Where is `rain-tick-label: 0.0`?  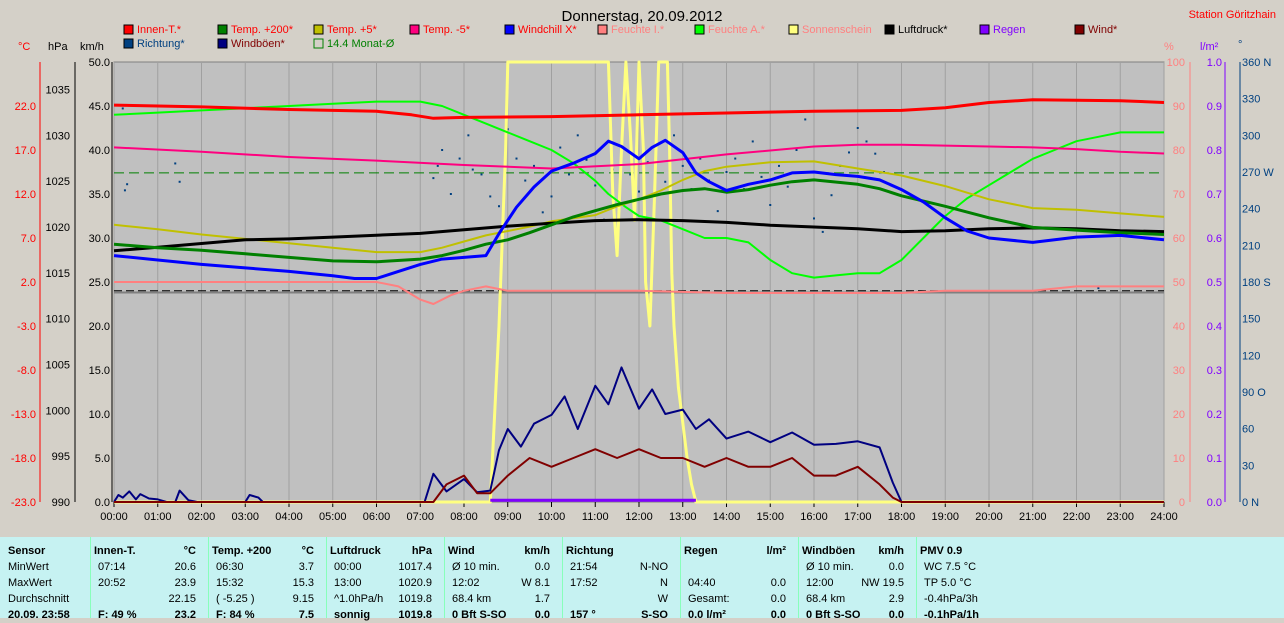
rain-tick-label: 0.0 is located at coordinates (1214, 503).